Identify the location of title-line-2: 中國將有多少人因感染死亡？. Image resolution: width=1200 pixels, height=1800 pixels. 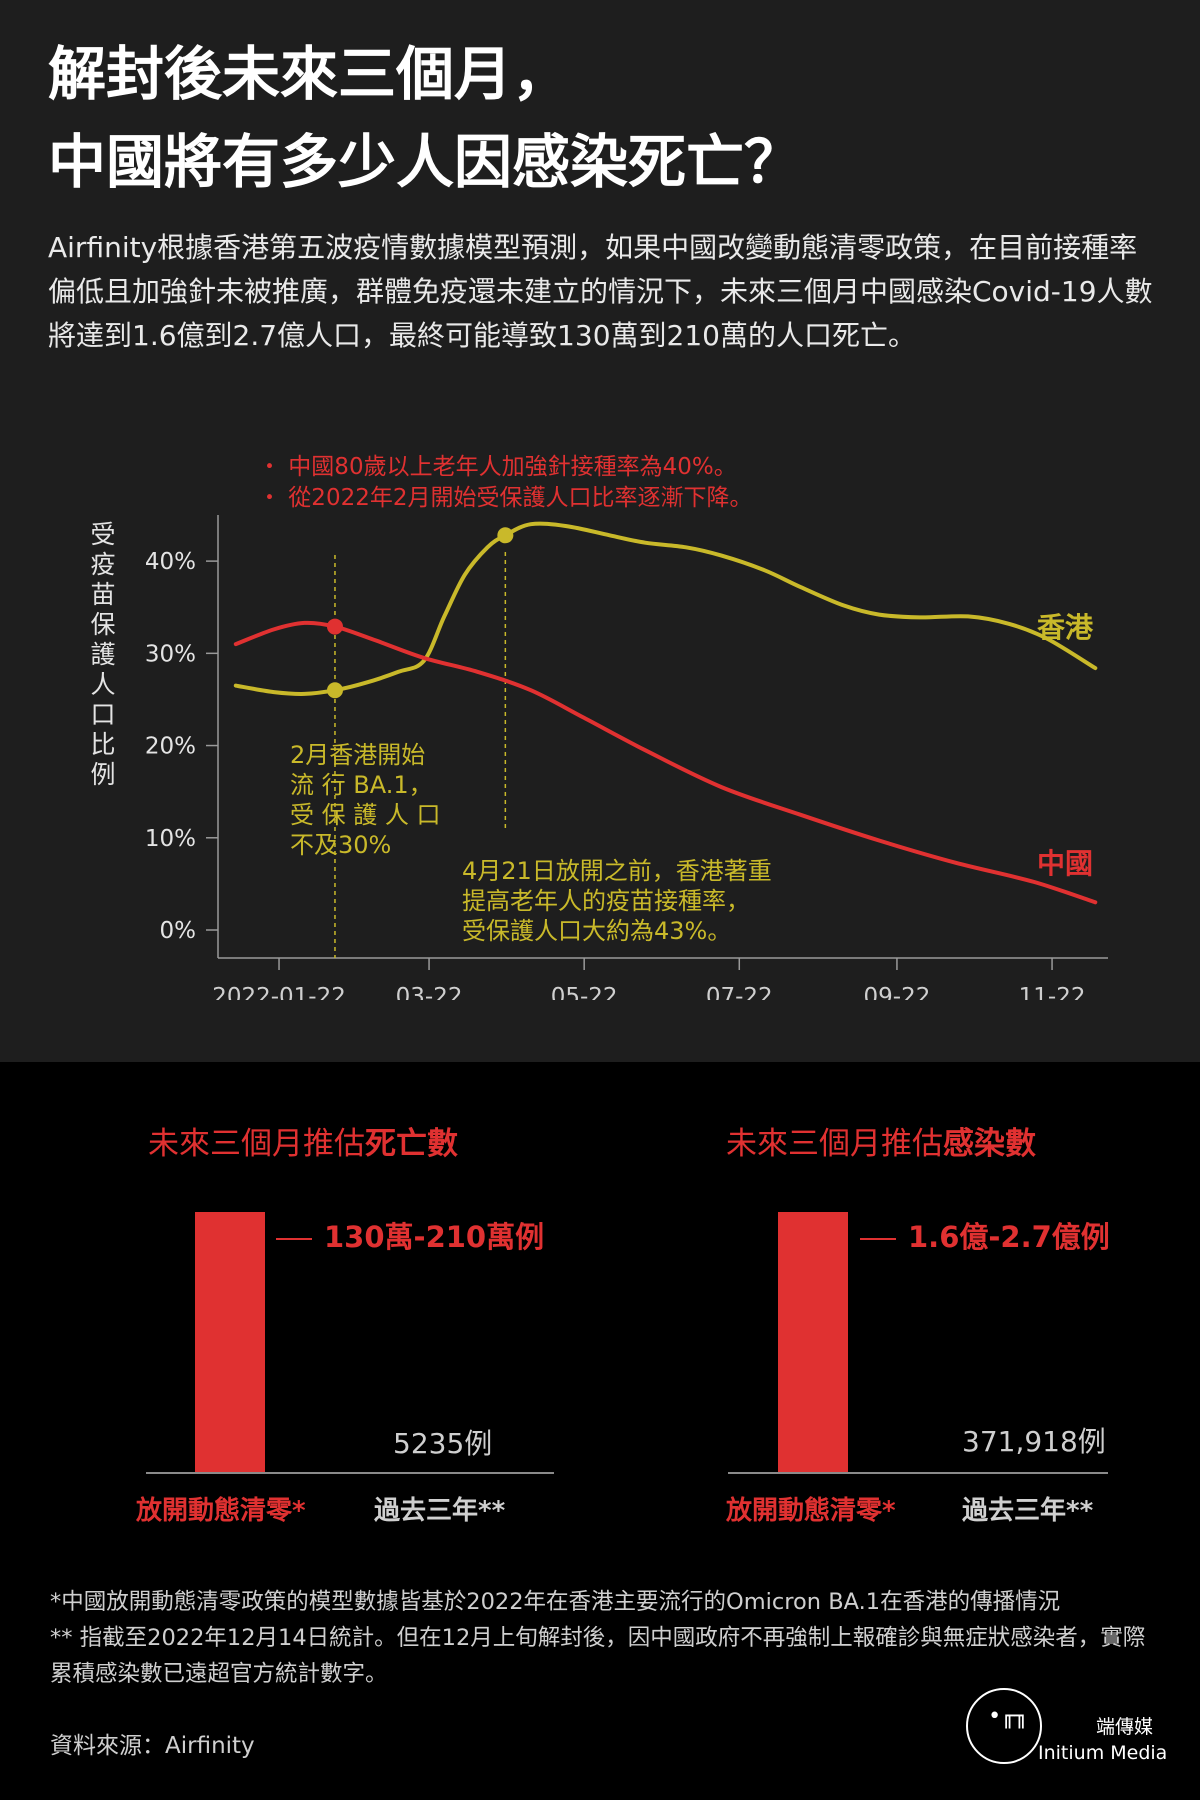
(425, 162).